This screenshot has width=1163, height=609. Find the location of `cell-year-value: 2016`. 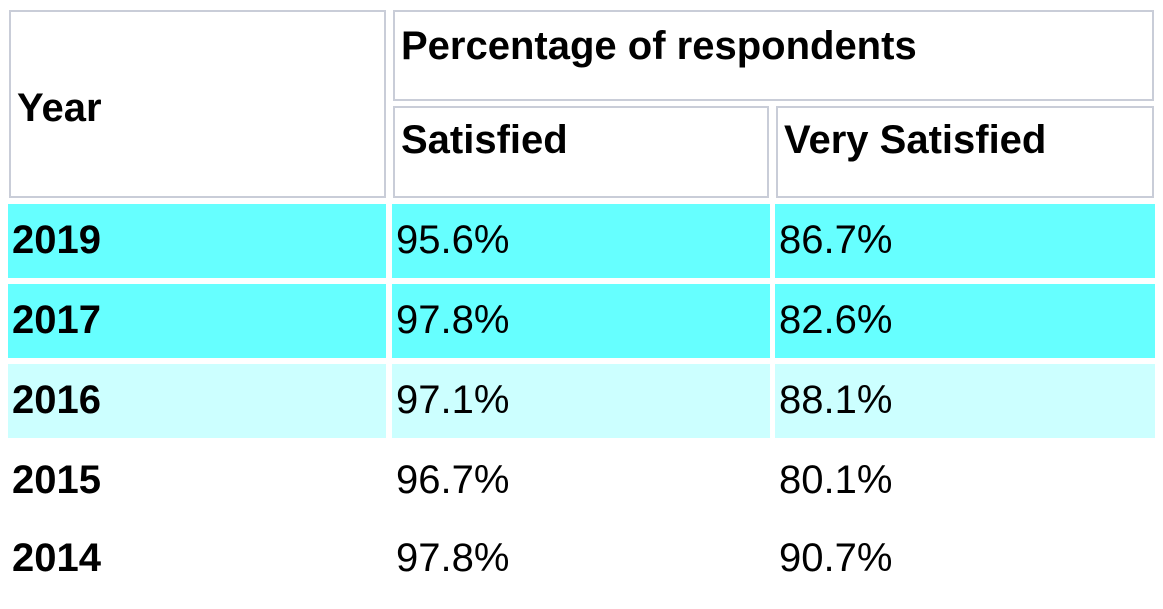

cell-year-value: 2016 is located at coordinates (56, 400).